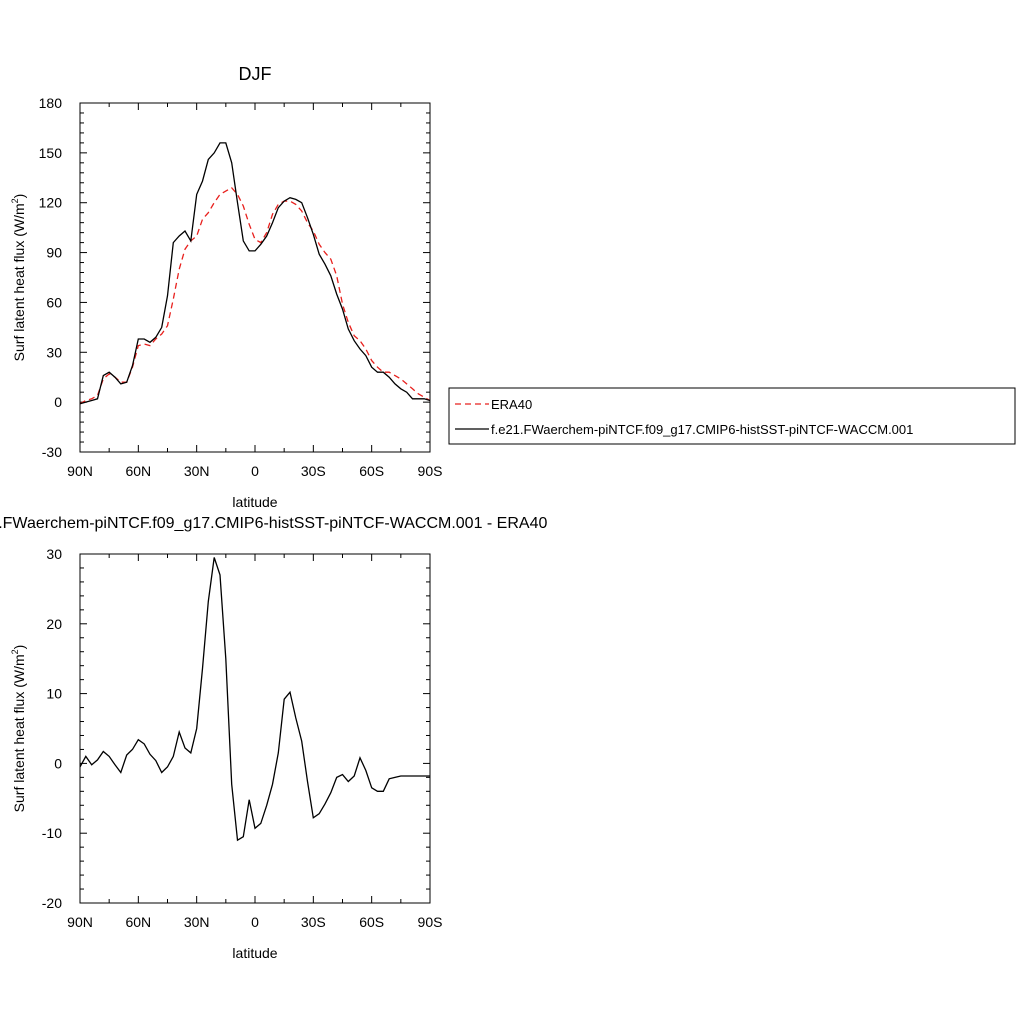 The image size is (1024, 1024). Describe the element at coordinates (51, 153) in the screenshot. I see `y-tick-label: 150` at that location.